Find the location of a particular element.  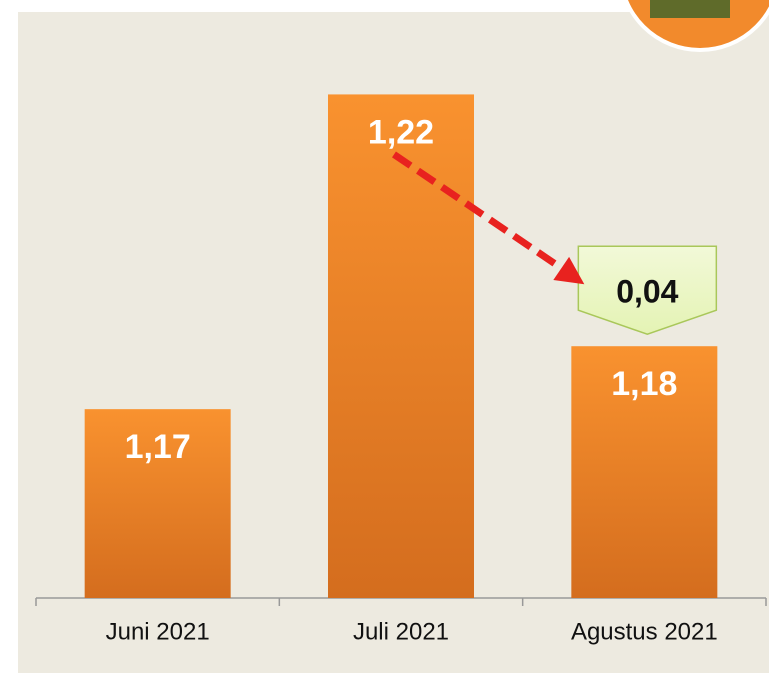

annotation-callout is located at coordinates (647, 290).